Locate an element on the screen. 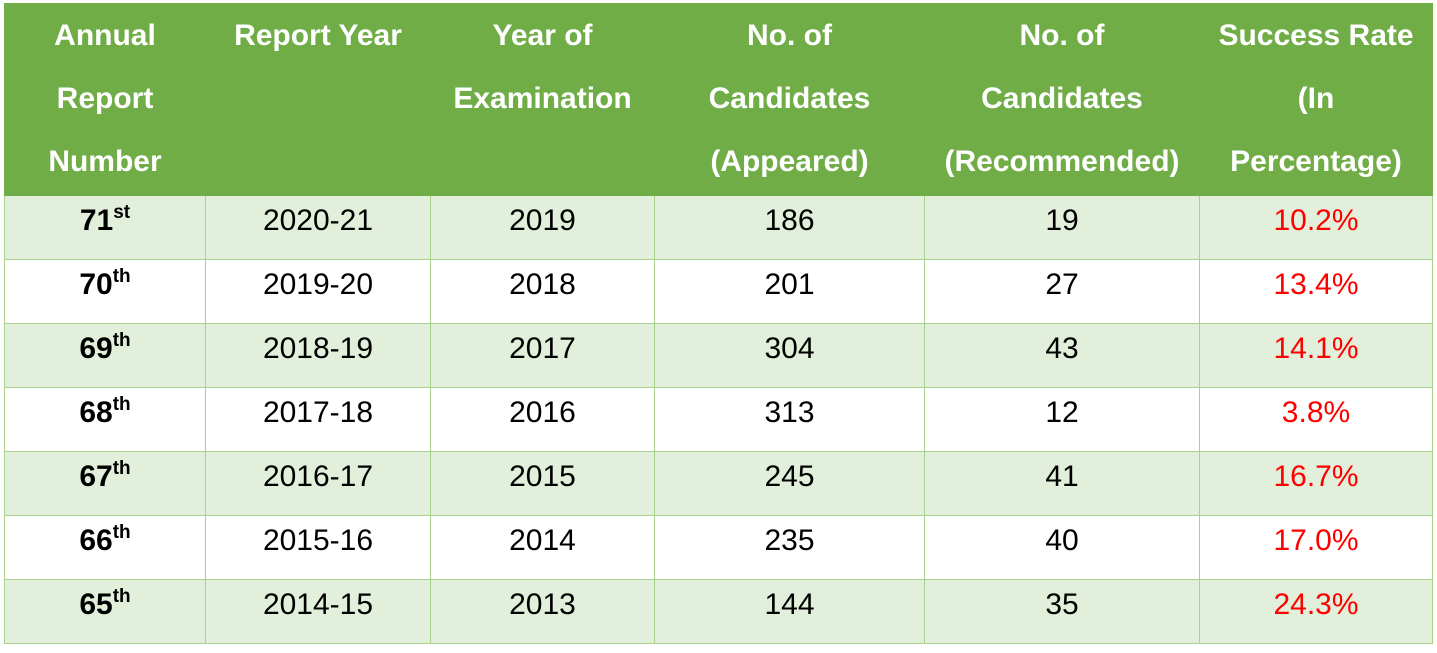  success-rate-cell: 13.4% is located at coordinates (1316, 291).